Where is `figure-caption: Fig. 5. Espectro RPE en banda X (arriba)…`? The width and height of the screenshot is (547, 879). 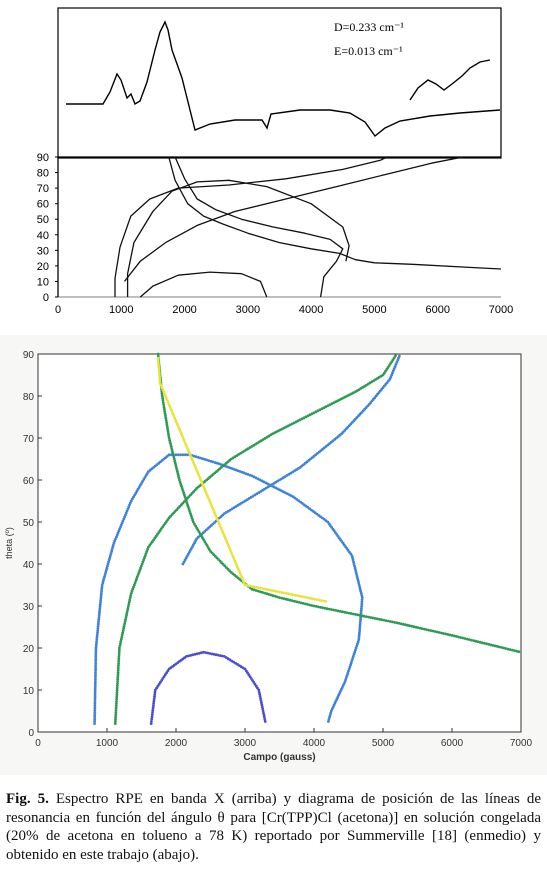
figure-caption: Fig. 5. Espectro RPE en banda X (arriba)… is located at coordinates (273, 827).